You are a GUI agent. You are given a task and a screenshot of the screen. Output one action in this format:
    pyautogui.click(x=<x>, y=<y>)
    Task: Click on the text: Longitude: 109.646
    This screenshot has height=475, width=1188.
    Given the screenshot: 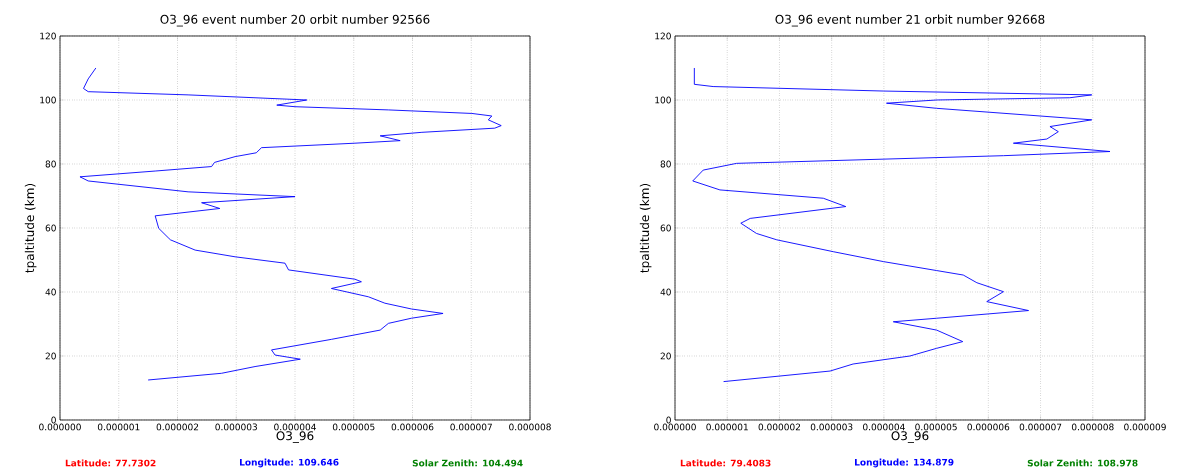 What is the action you would take?
    pyautogui.click(x=289, y=463)
    